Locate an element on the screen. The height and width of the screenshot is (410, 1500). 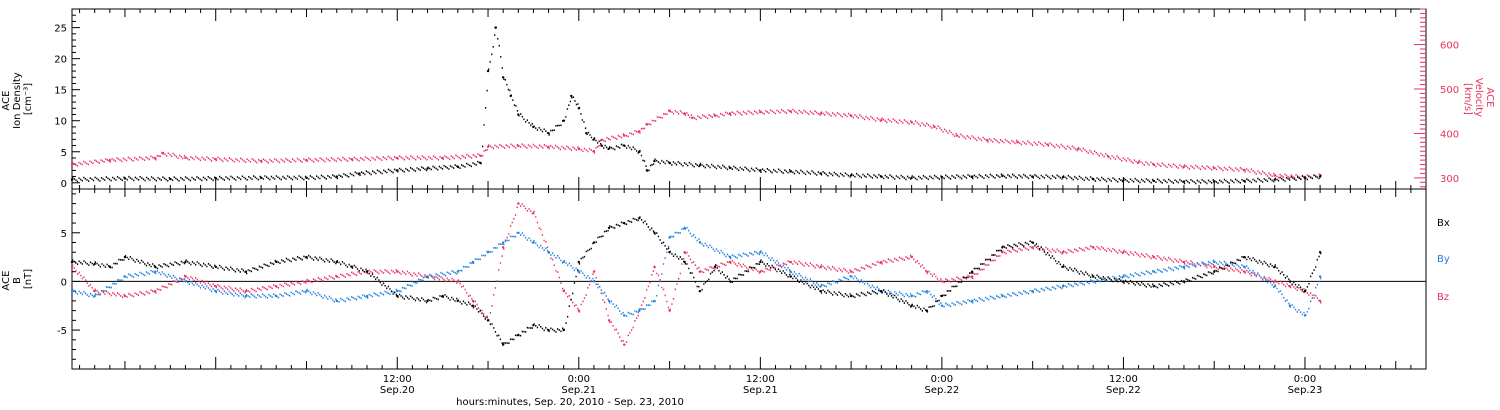
time-tick-label: 12:00 is located at coordinates (397, 379).